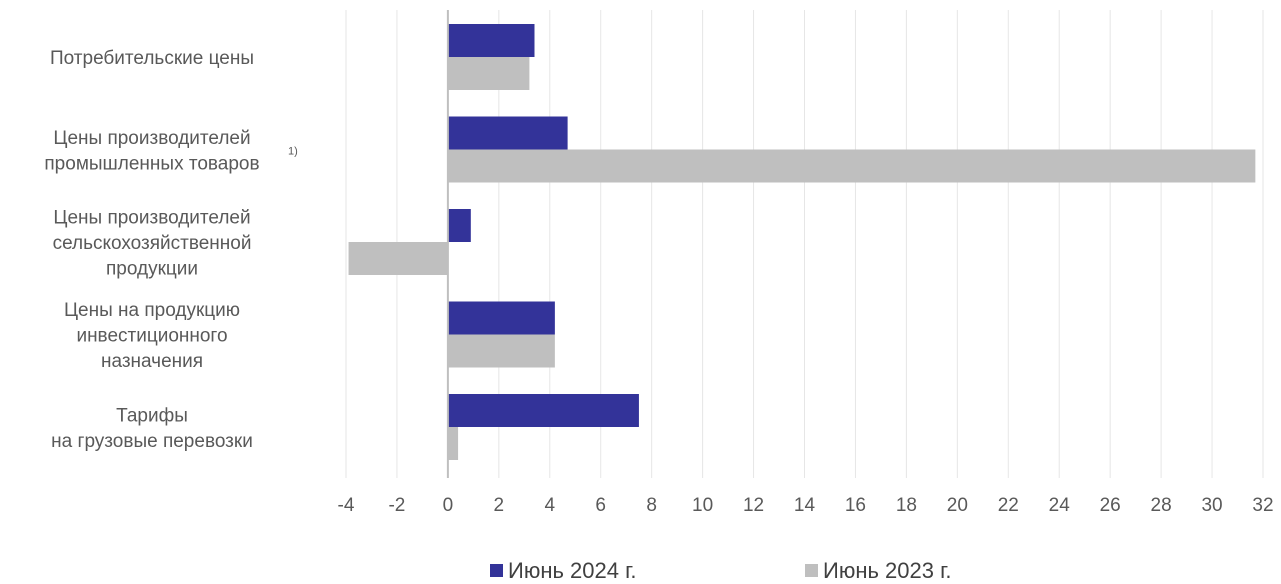 The height and width of the screenshot is (584, 1281). What do you see at coordinates (753, 505) in the screenshot?
I see `x-tick-label: 12` at bounding box center [753, 505].